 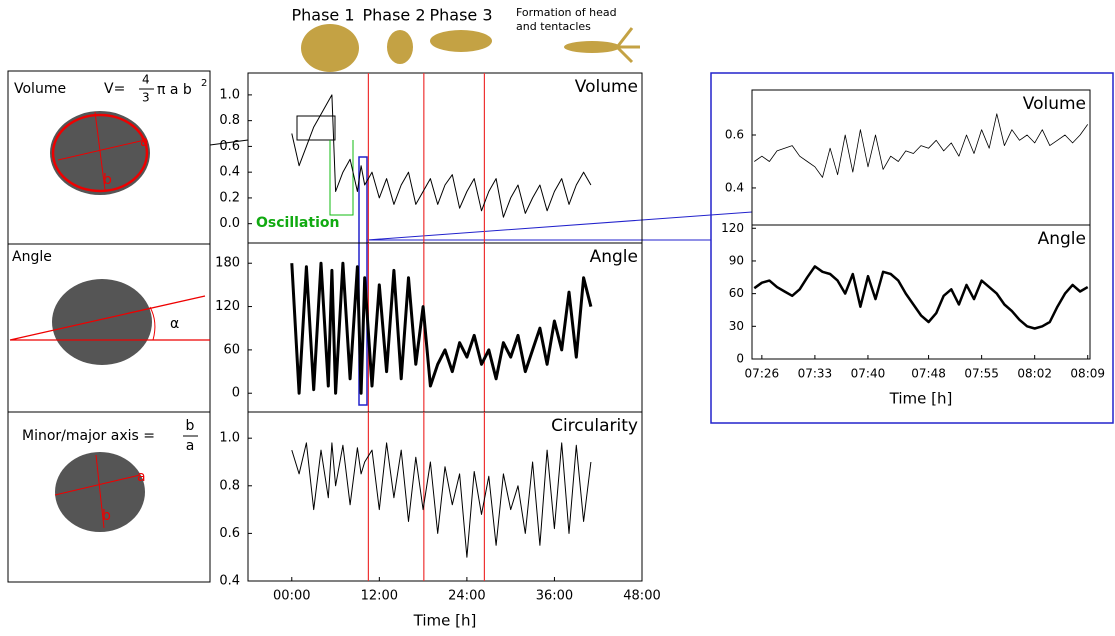 What do you see at coordinates (928, 374) in the screenshot?
I see `x-tick-label: 07:48` at bounding box center [928, 374].